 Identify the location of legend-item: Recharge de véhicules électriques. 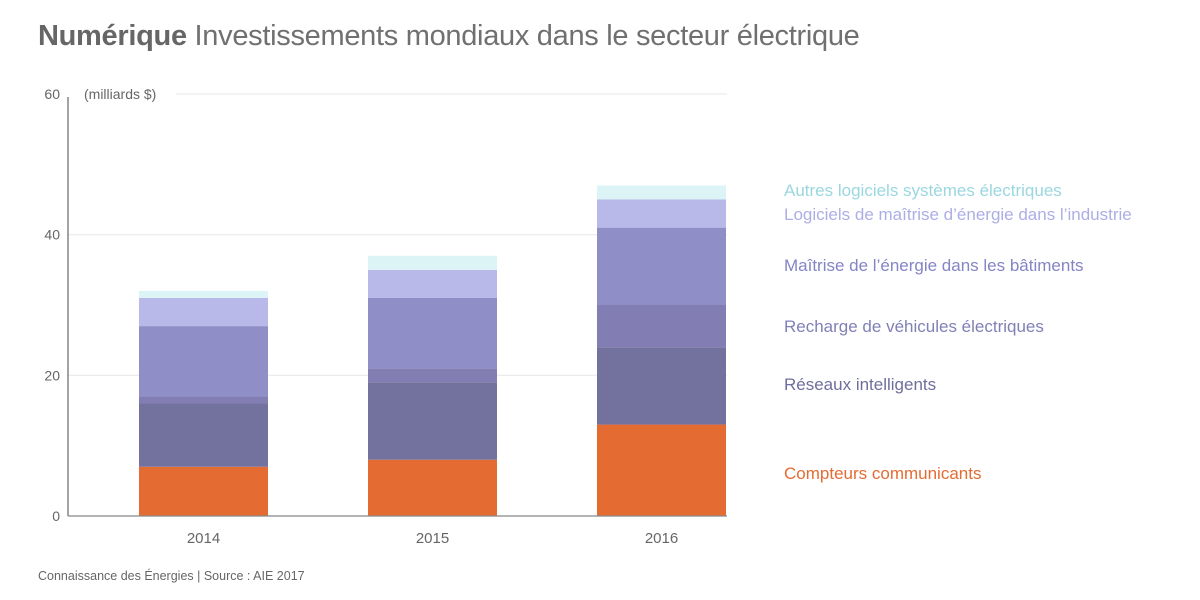
(914, 326).